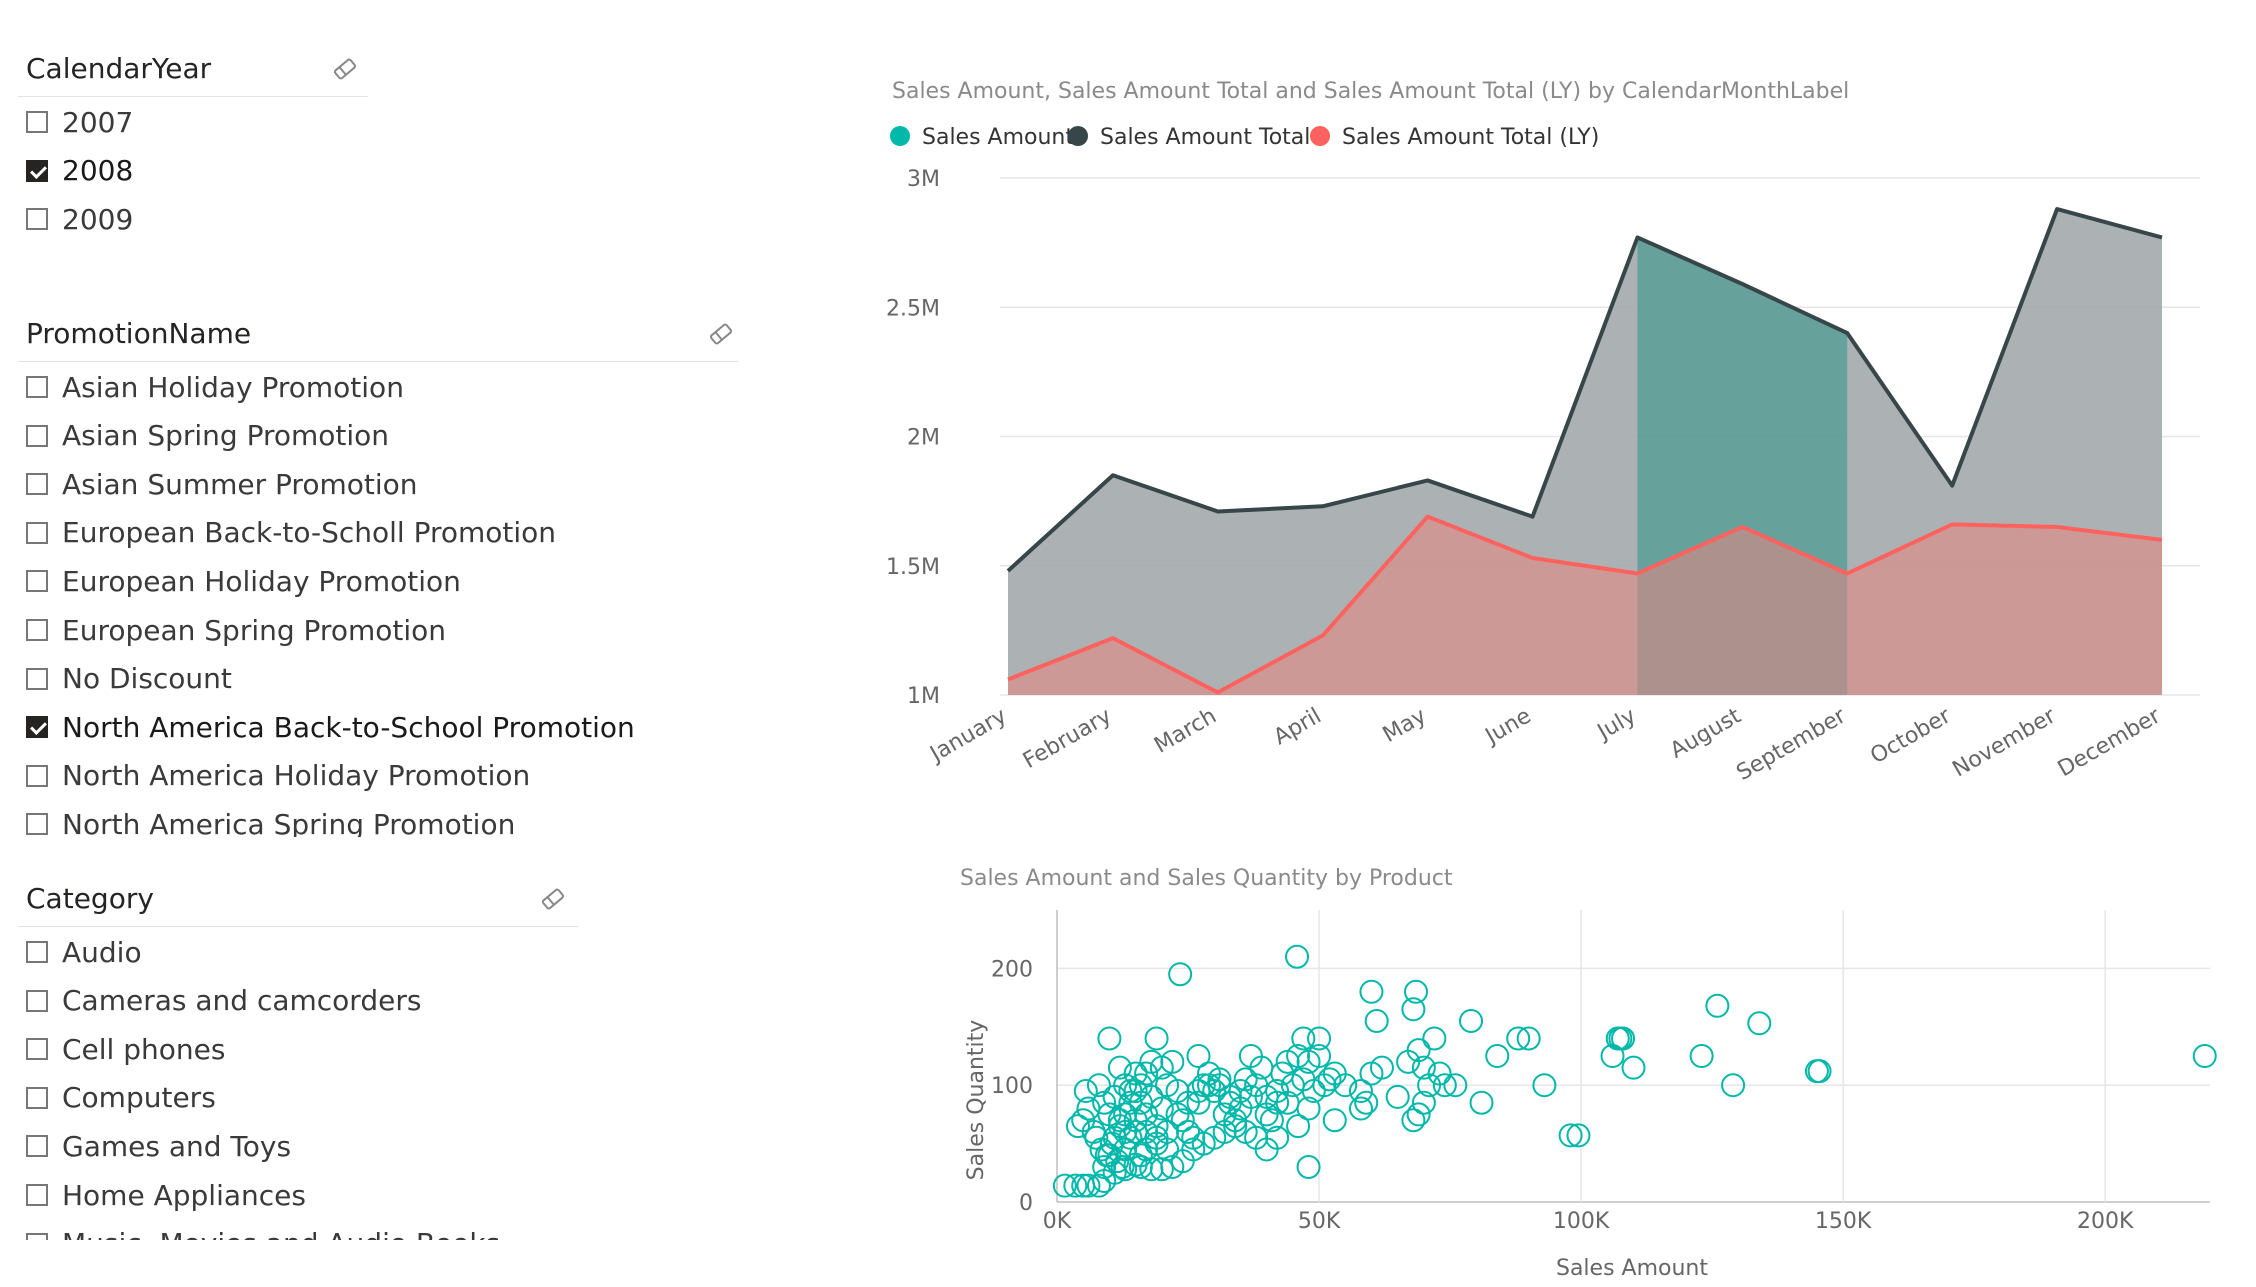 The image size is (2256, 1287). Describe the element at coordinates (166, 1195) in the screenshot. I see `slicer-item: Home Appliances` at that location.